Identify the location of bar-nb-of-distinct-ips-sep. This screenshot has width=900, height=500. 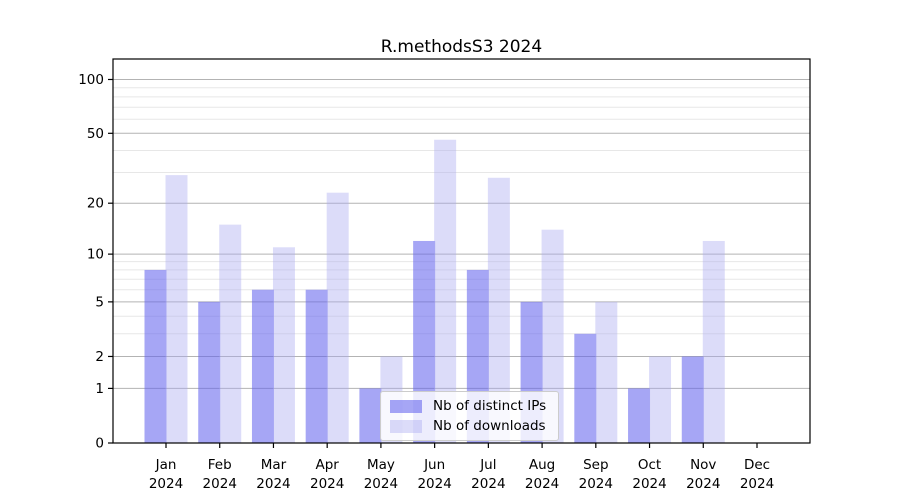
(585, 388).